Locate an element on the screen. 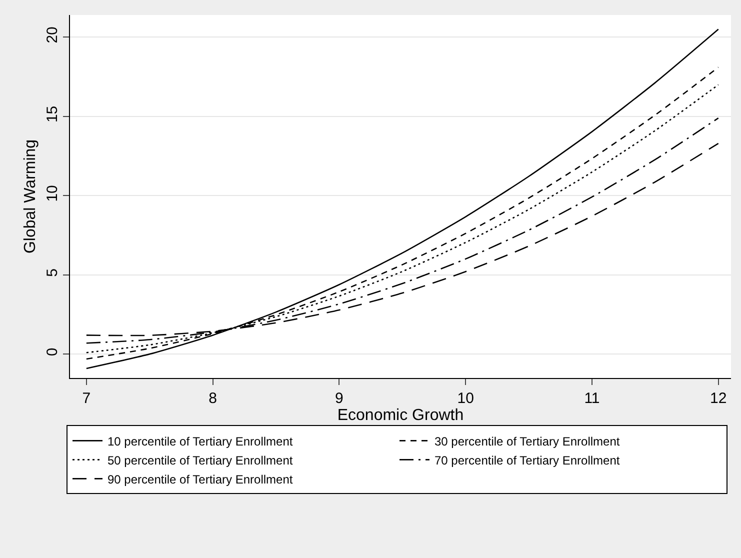  y-tick-label: 10 is located at coordinates (52, 193).